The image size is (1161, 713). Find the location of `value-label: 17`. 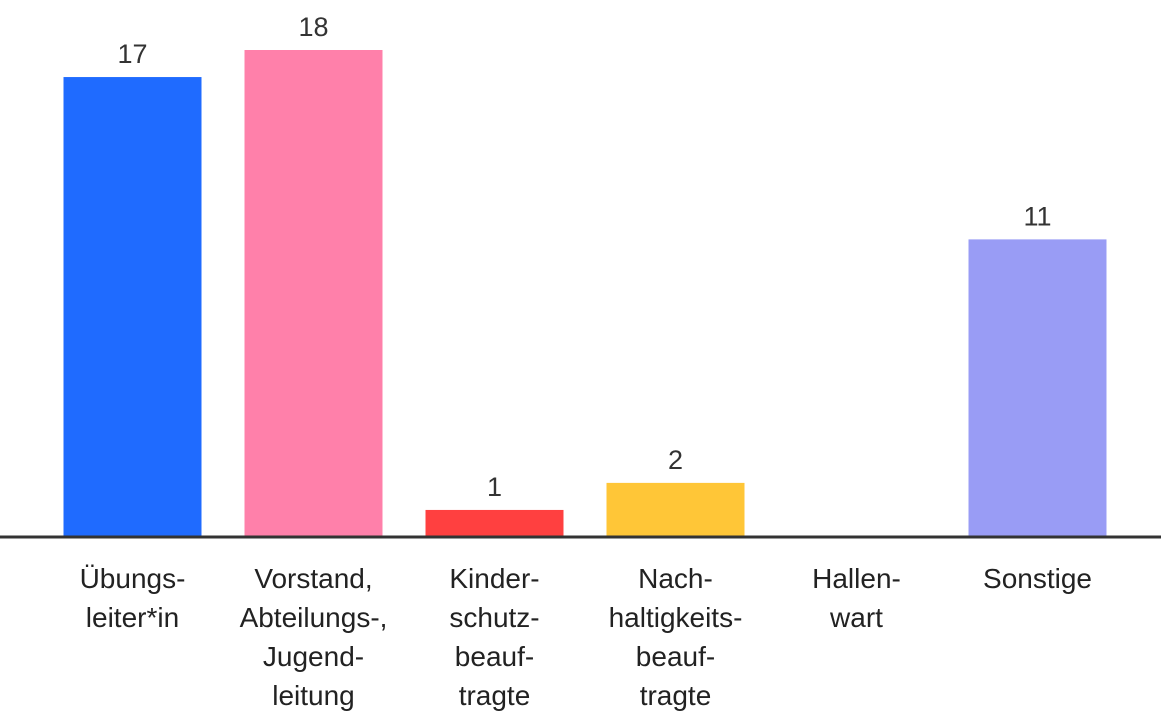

value-label: 17 is located at coordinates (132, 54).